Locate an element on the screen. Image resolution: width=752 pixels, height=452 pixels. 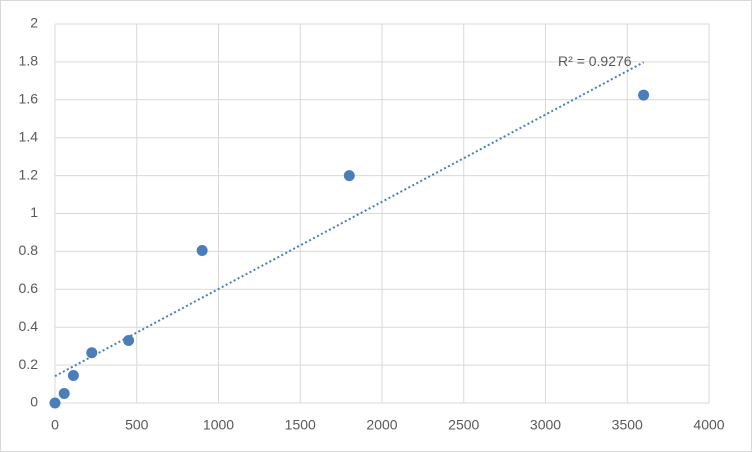
y-tick-label: 0.8 is located at coordinates (29, 250).